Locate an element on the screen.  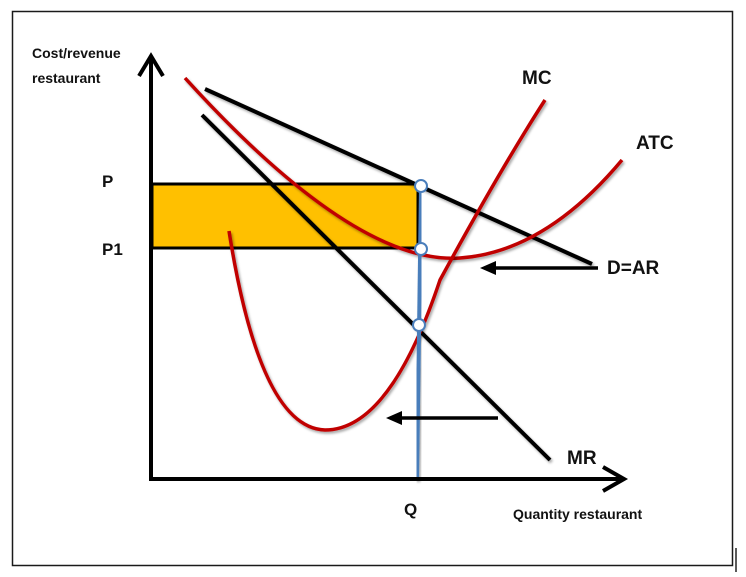
y-axis-label-line2: restaurant is located at coordinates (66, 78).